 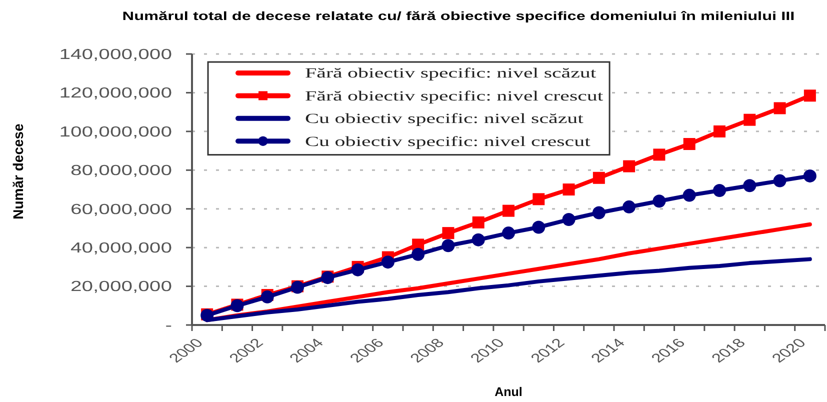 What do you see at coordinates (487, 351) in the screenshot?
I see `x-tick-label: 2010` at bounding box center [487, 351].